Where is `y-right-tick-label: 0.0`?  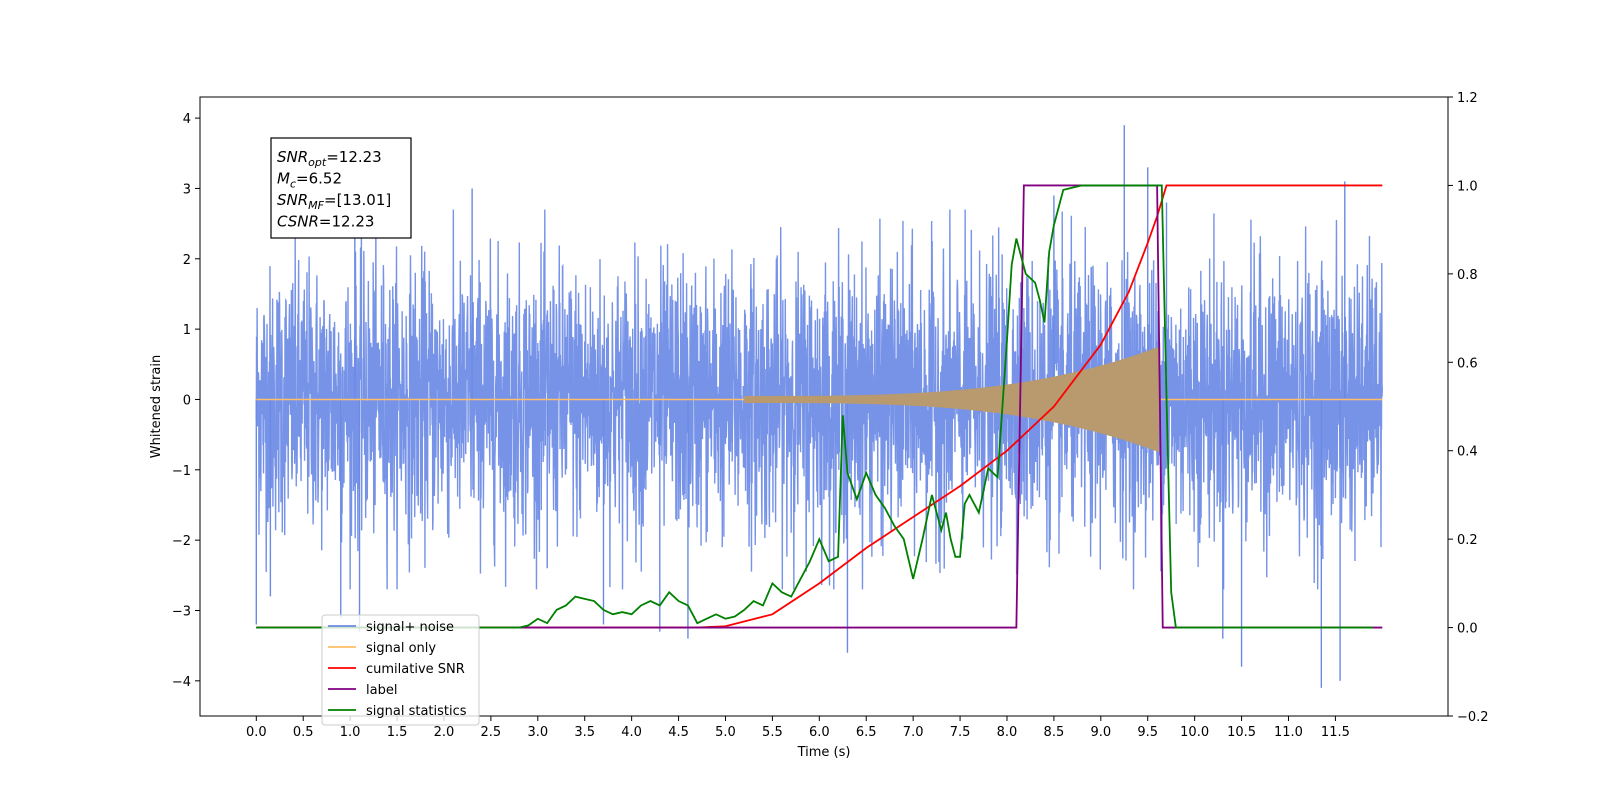 y-right-tick-label: 0.0 is located at coordinates (1467, 629).